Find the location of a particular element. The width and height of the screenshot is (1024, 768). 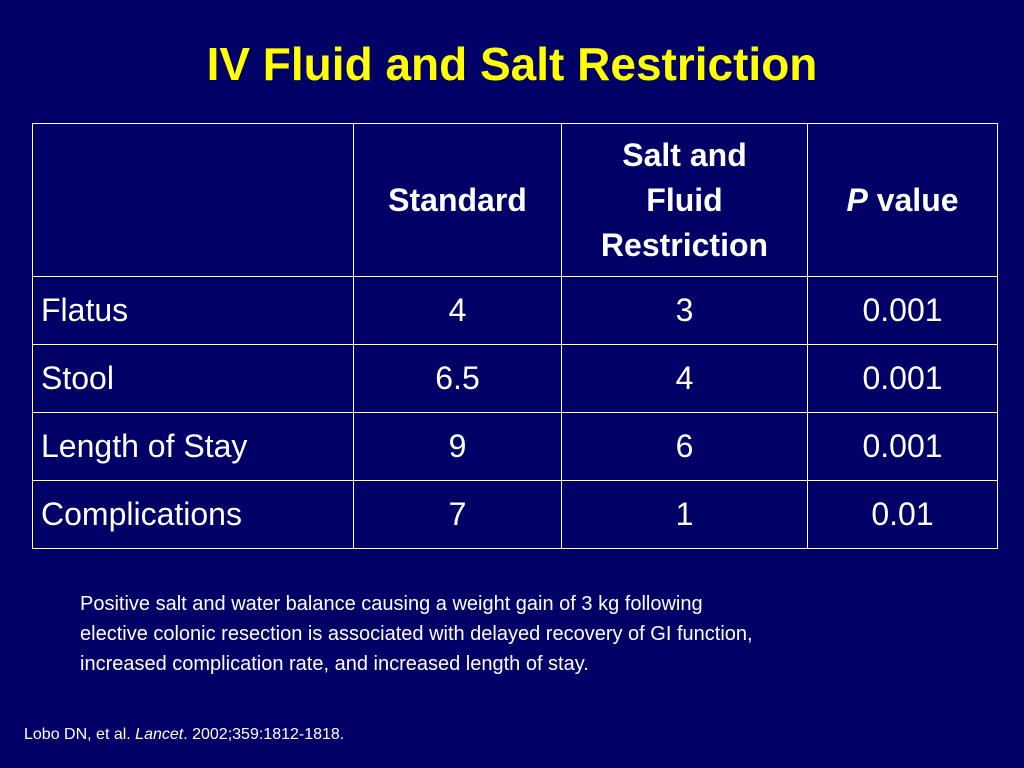

header-p-value: P value is located at coordinates (902, 200).